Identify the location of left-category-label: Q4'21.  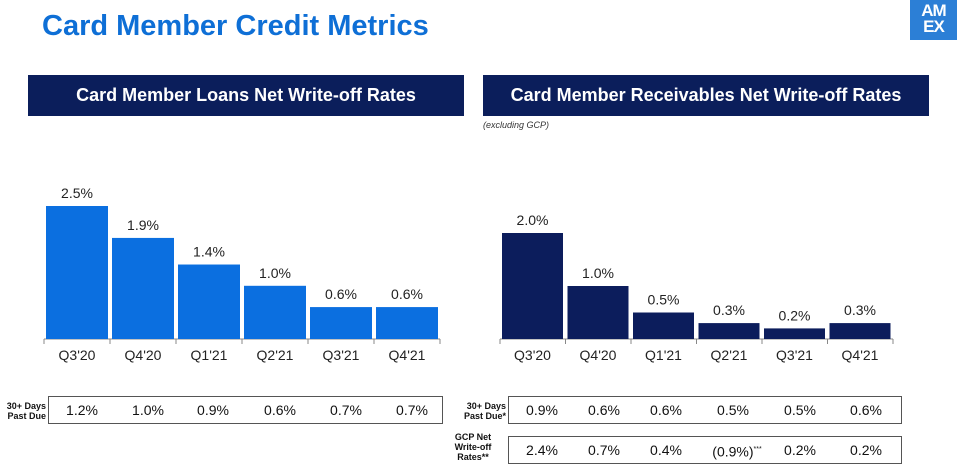
(407, 355).